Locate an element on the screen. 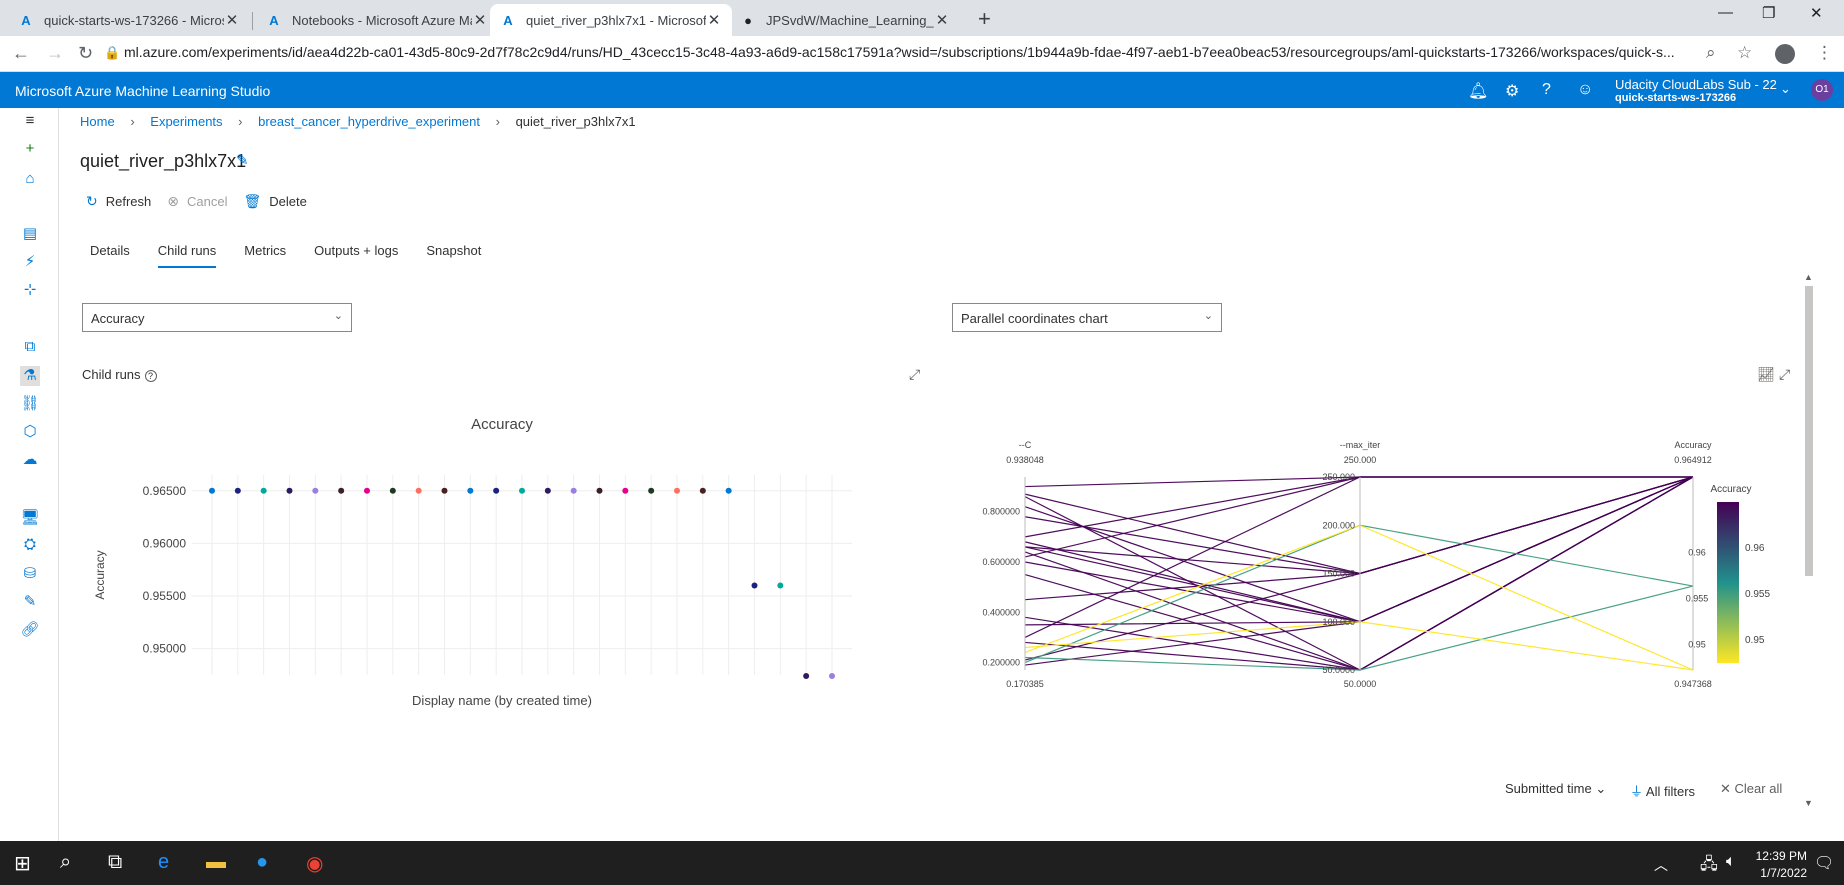 The image size is (1844, 885). windows-start-icon: ⊞ is located at coordinates (22, 864).